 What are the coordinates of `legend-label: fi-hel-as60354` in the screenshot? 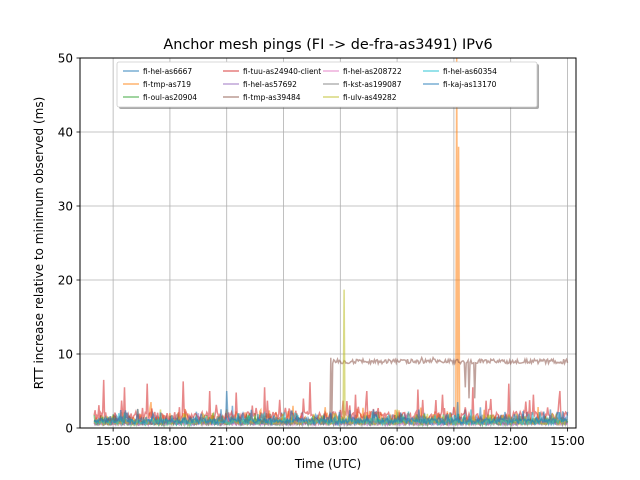 It's located at (470, 71).